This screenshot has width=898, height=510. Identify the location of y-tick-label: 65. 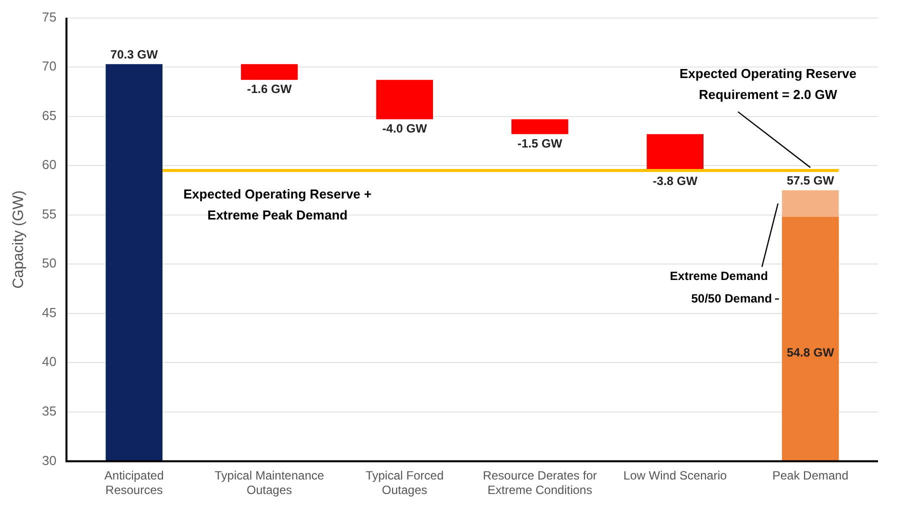
(49, 115).